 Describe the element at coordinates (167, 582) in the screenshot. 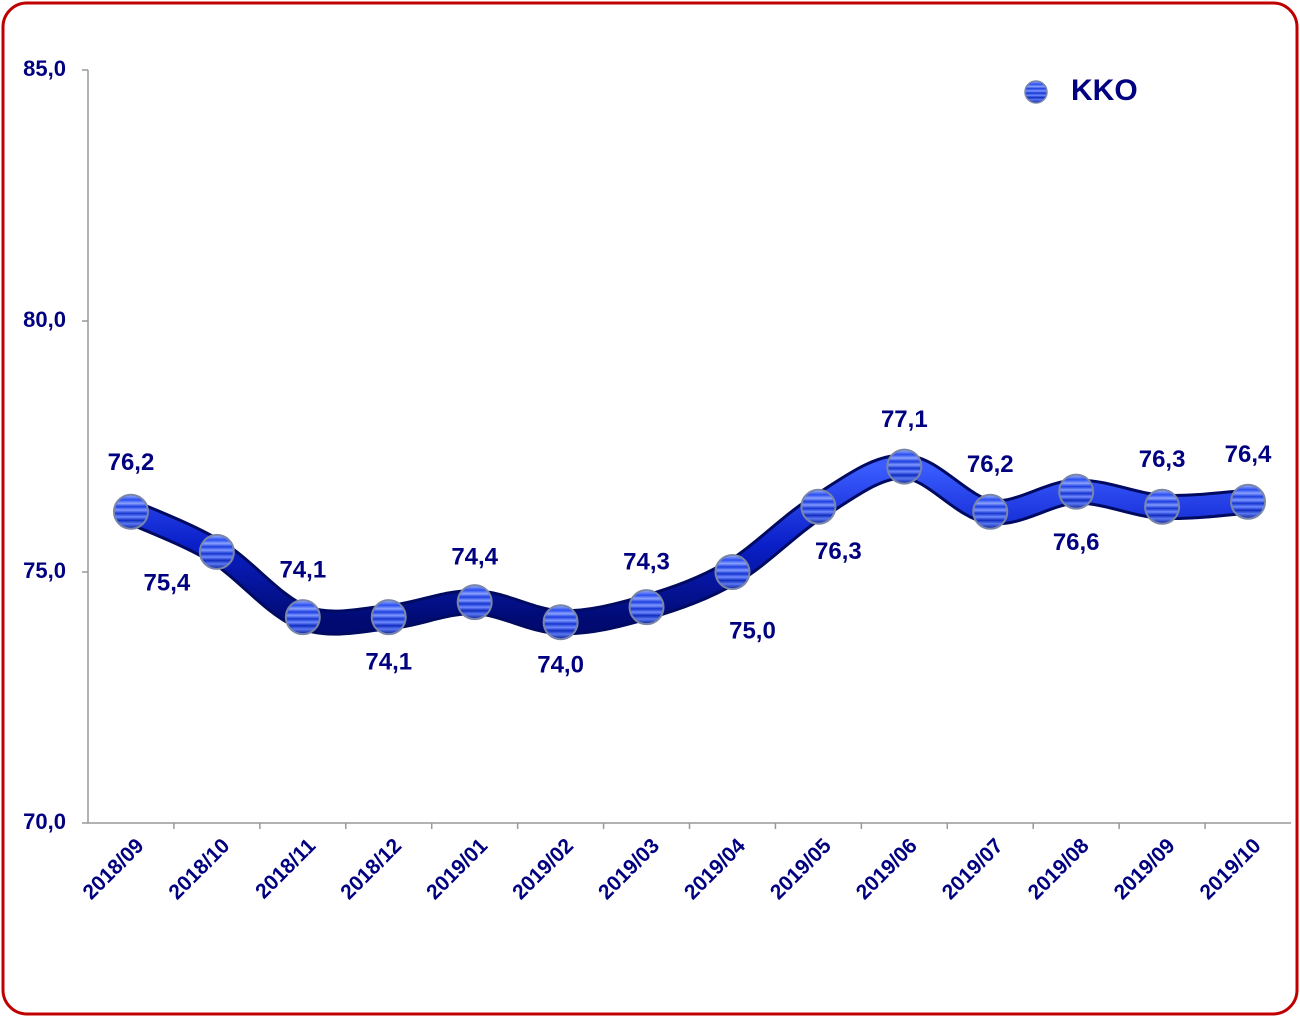

I see `data-label: 75,4` at that location.